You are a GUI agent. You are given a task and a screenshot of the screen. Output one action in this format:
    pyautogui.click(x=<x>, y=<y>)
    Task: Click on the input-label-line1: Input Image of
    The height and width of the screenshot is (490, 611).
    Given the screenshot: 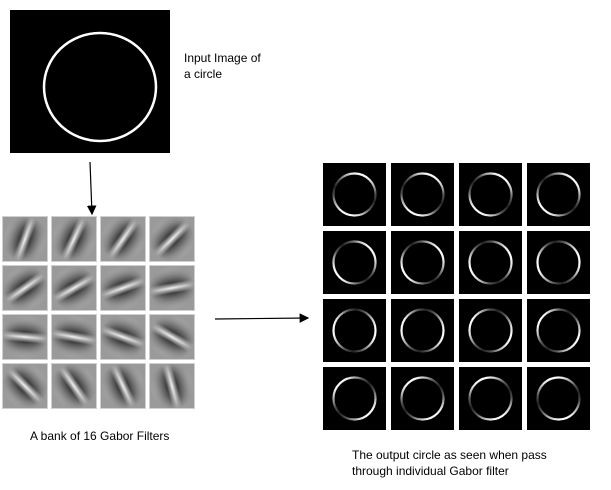 What is the action you would take?
    pyautogui.click(x=222, y=58)
    